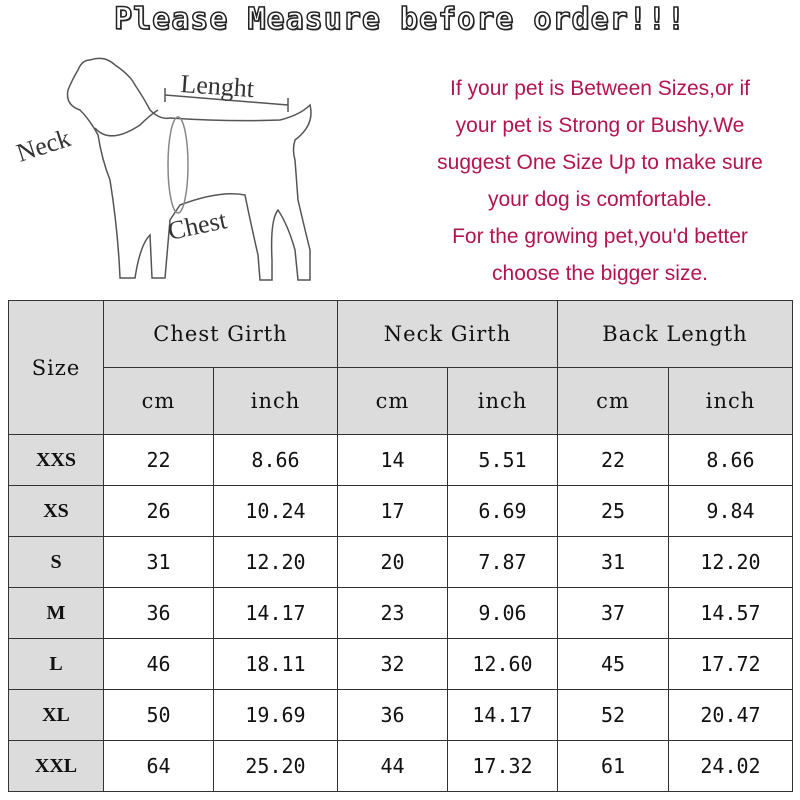 The image size is (800, 800). What do you see at coordinates (613, 613) in the screenshot?
I see `measurement-cell: 37` at bounding box center [613, 613].